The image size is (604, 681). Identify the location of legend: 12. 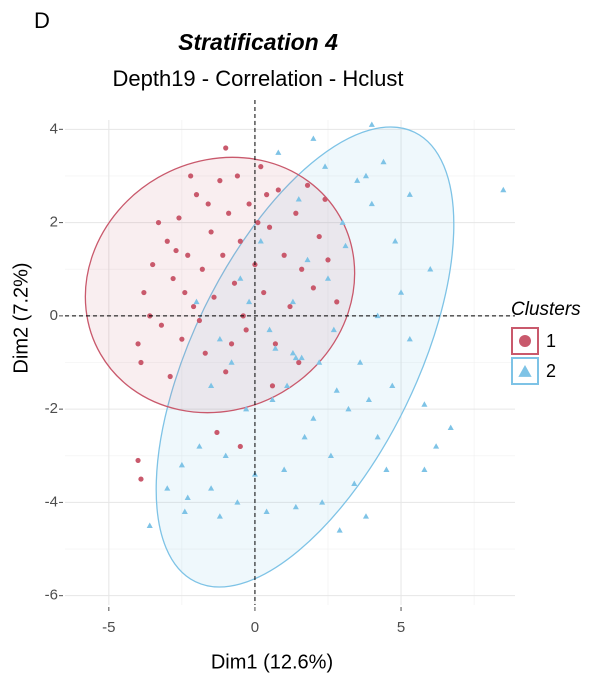
(533, 356).